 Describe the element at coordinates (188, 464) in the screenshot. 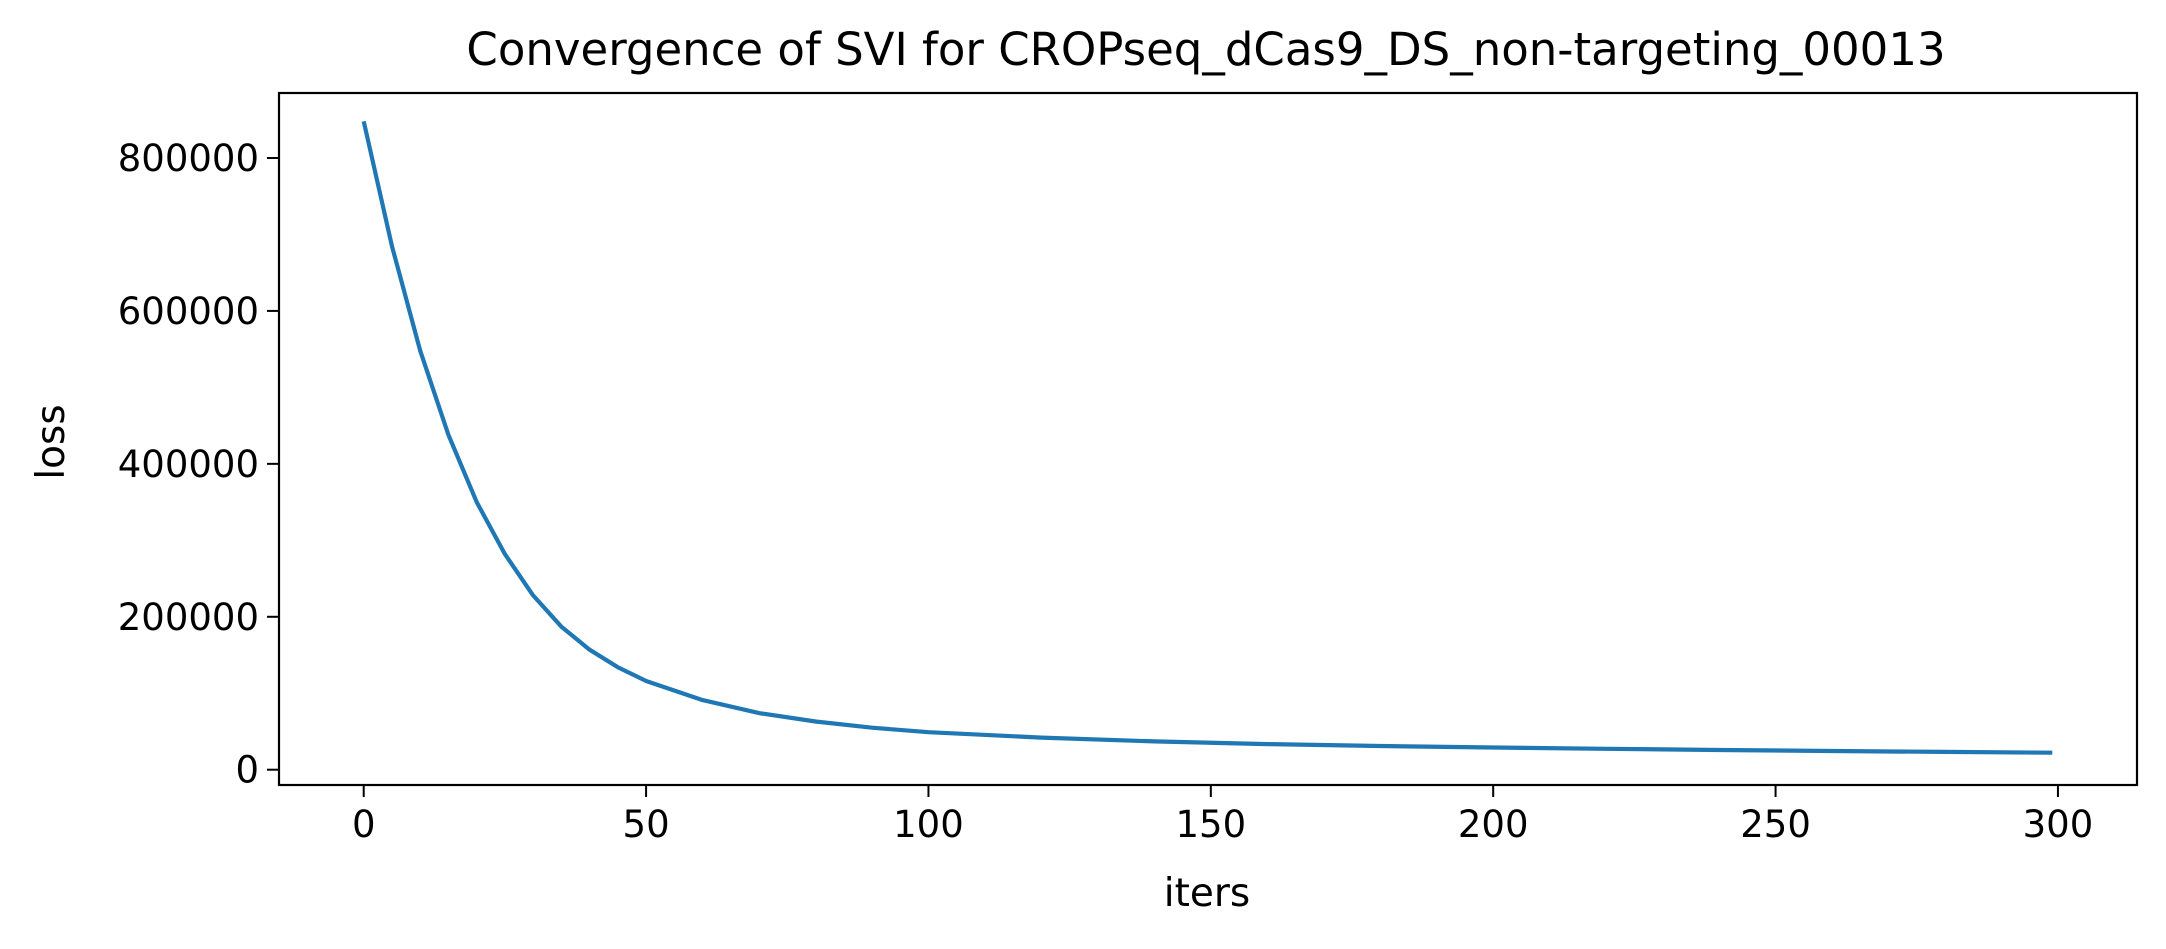

I see `y-tick-label: 400000` at that location.